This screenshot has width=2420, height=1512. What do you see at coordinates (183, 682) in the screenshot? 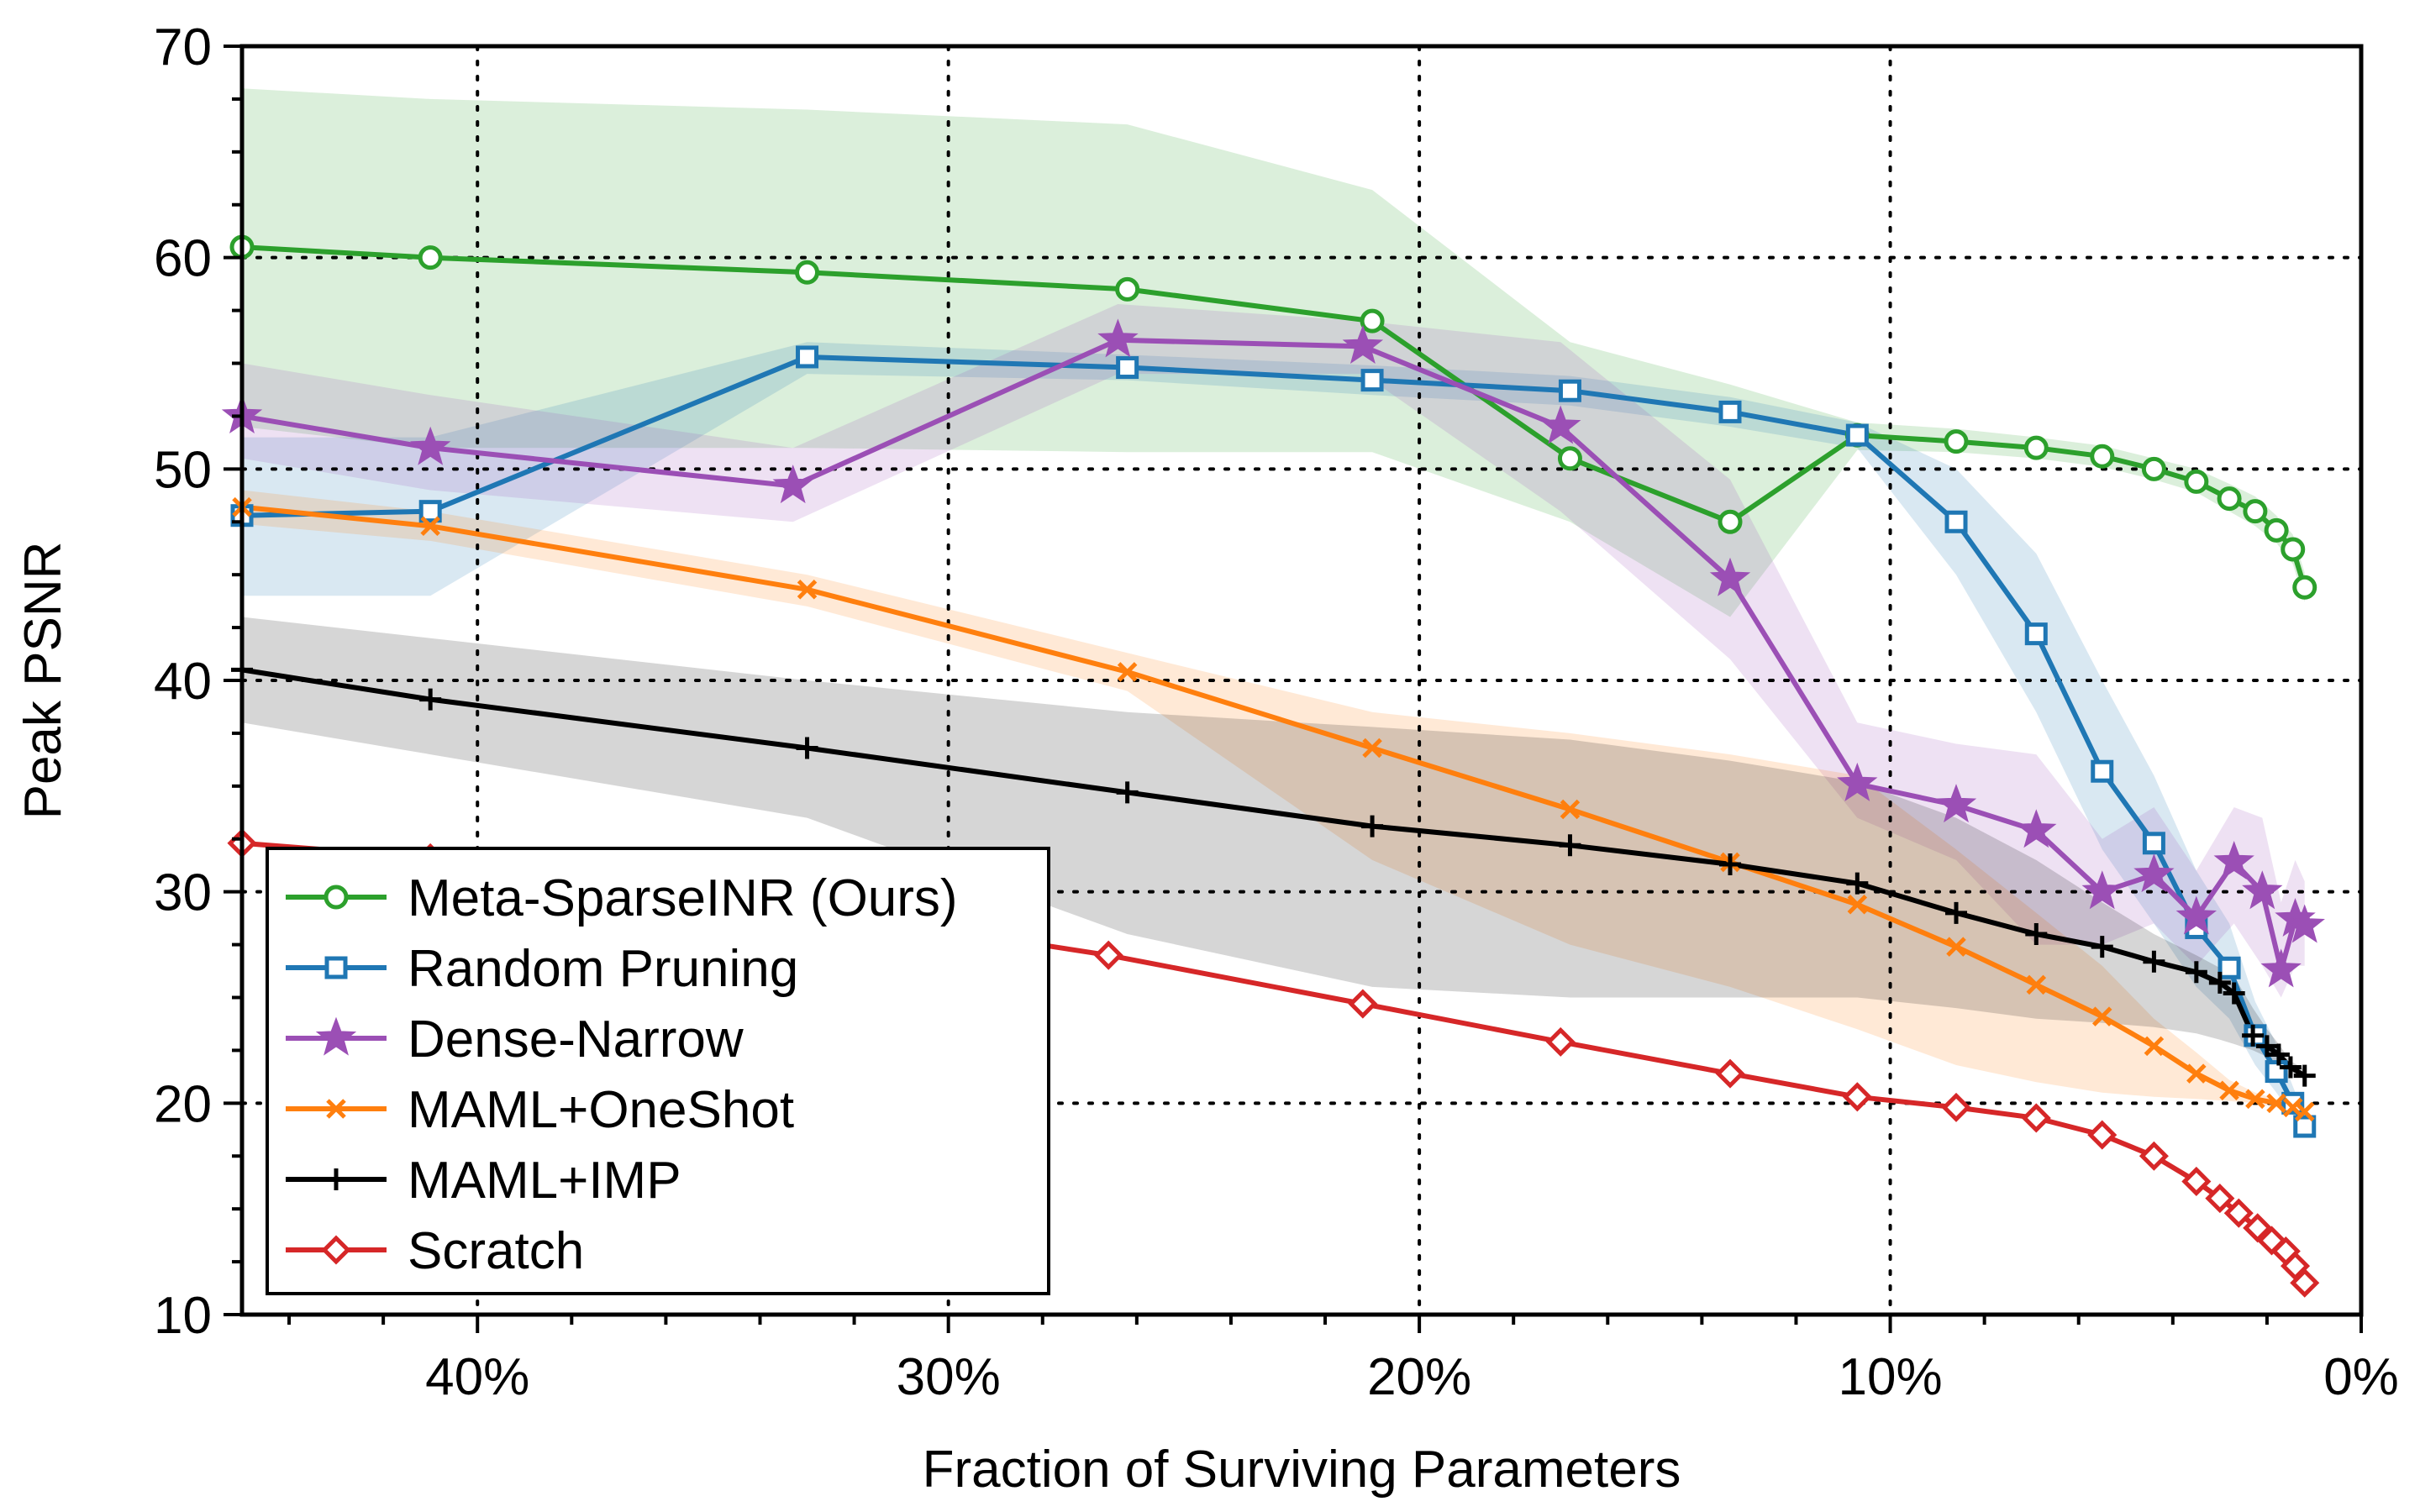
I see `y-tick-label: 40` at bounding box center [183, 682].